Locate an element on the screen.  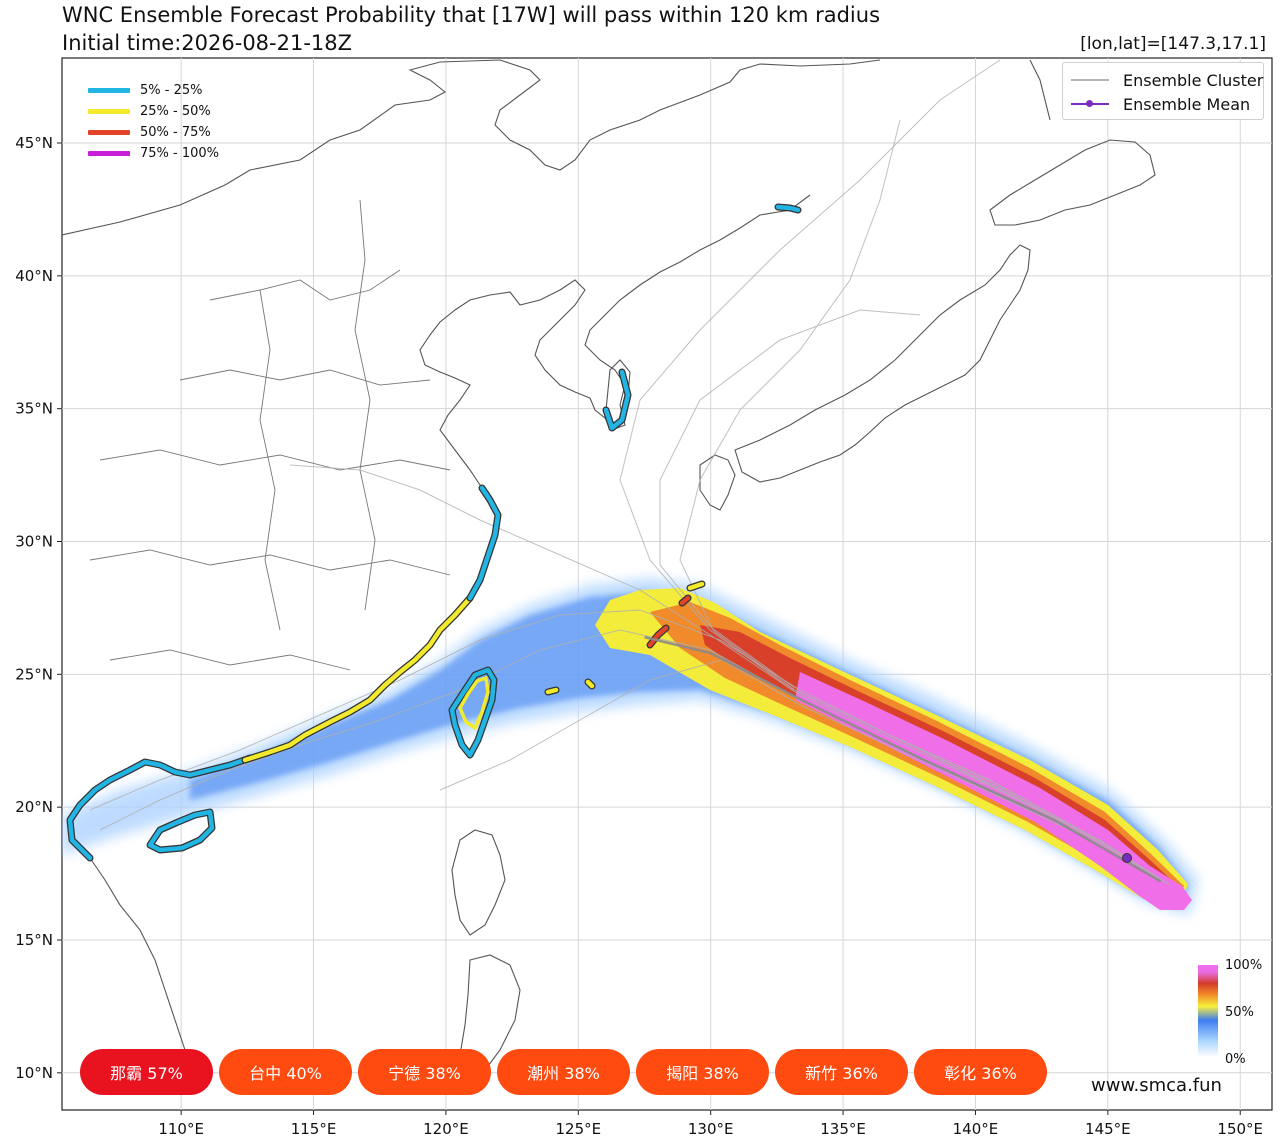
lon-tick-label: 150°E is located at coordinates (1240, 1129).